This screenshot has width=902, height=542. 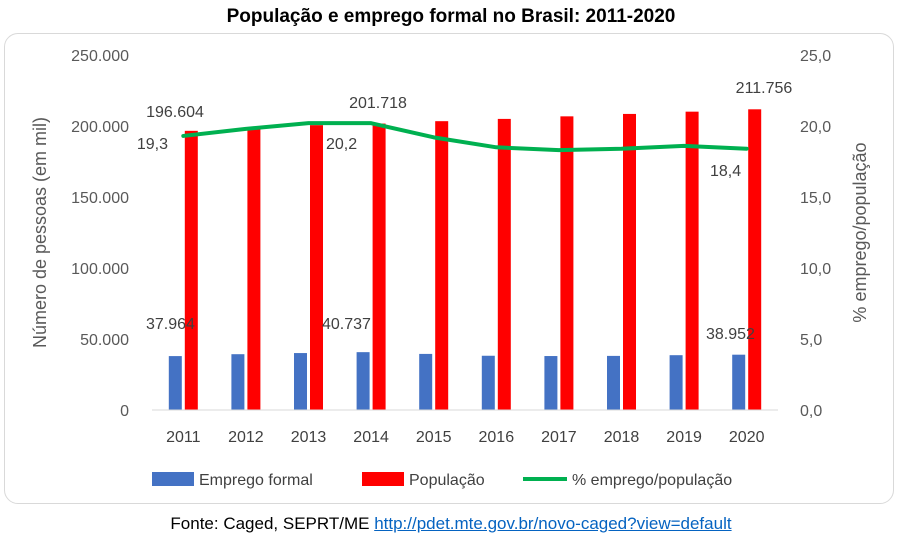 I want to click on x-tick-label: 2011, so click(x=183, y=437).